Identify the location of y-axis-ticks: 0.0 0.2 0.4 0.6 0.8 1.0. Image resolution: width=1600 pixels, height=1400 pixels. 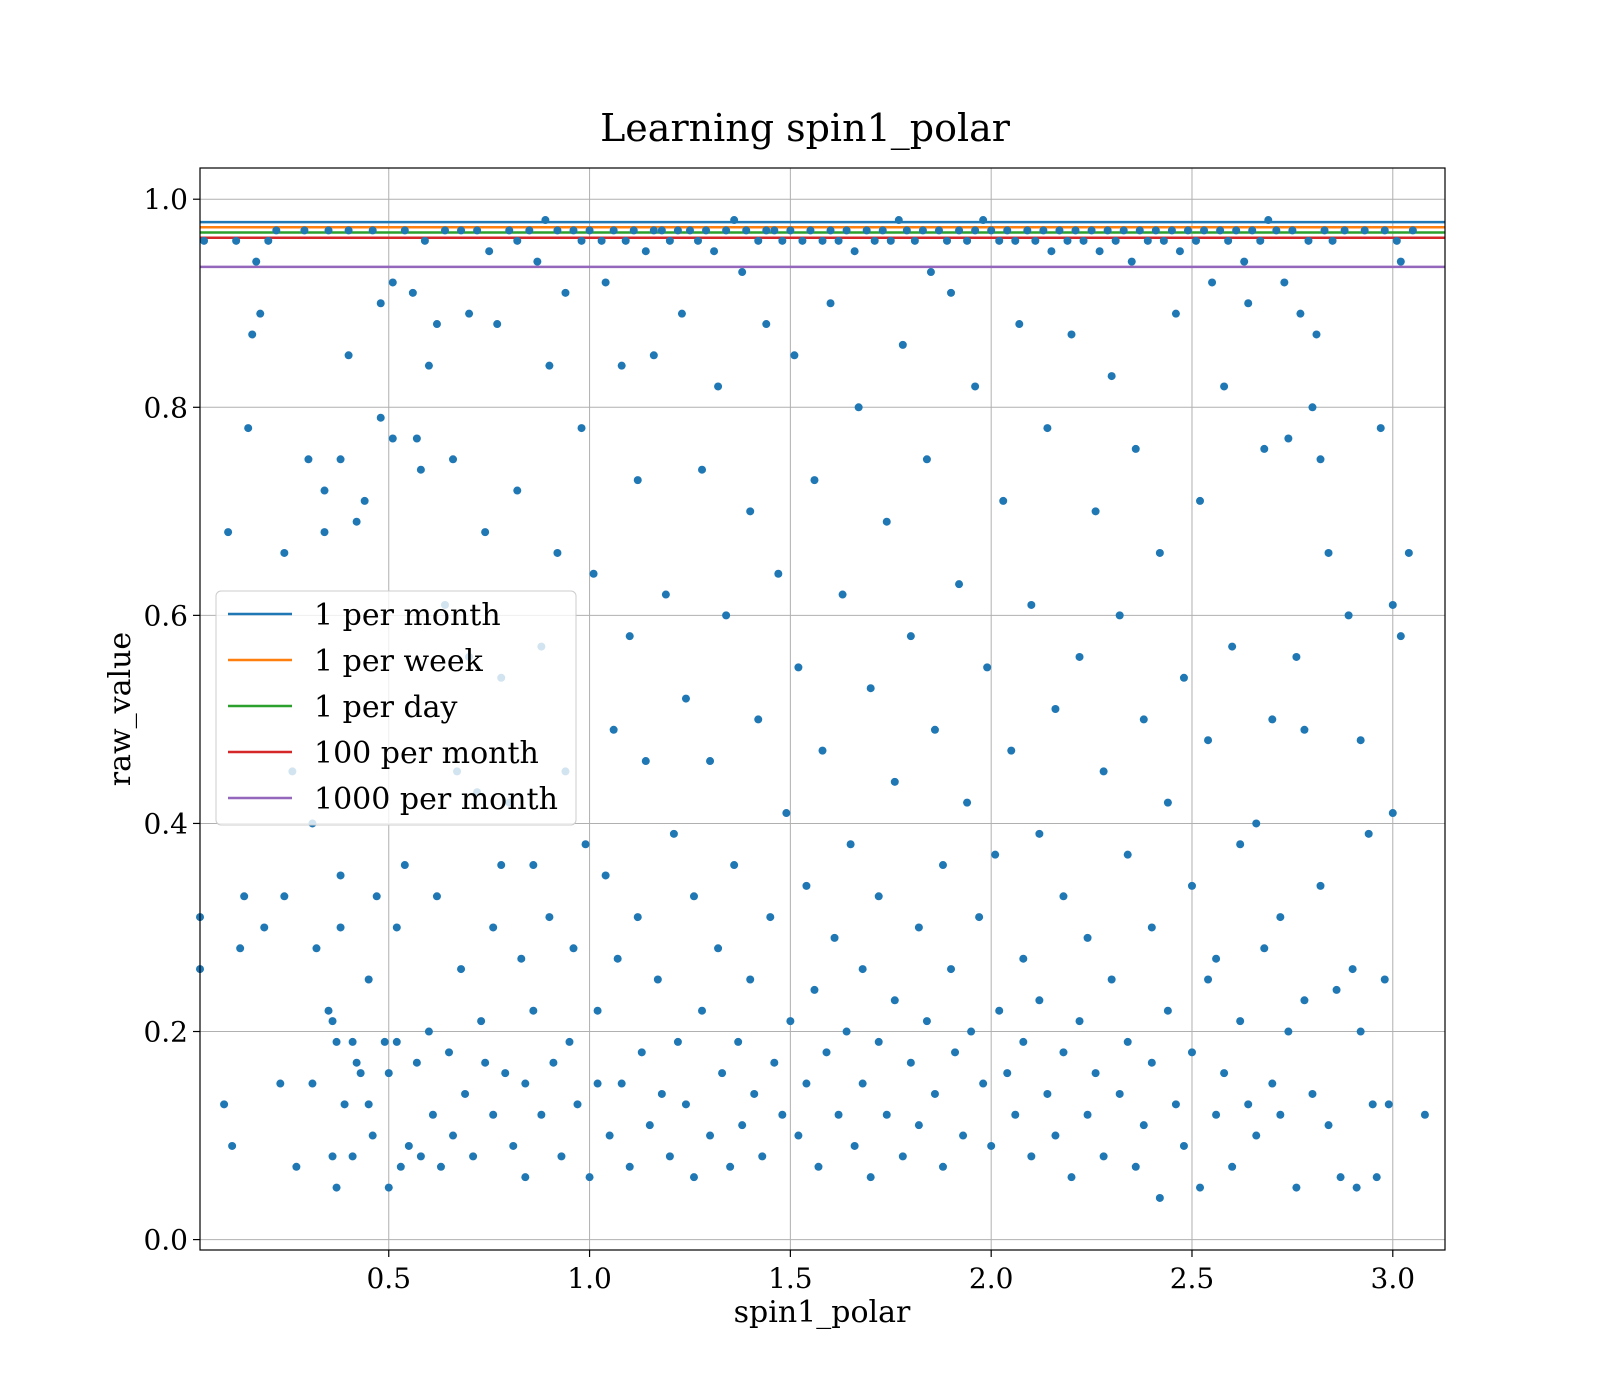
(171, 720).